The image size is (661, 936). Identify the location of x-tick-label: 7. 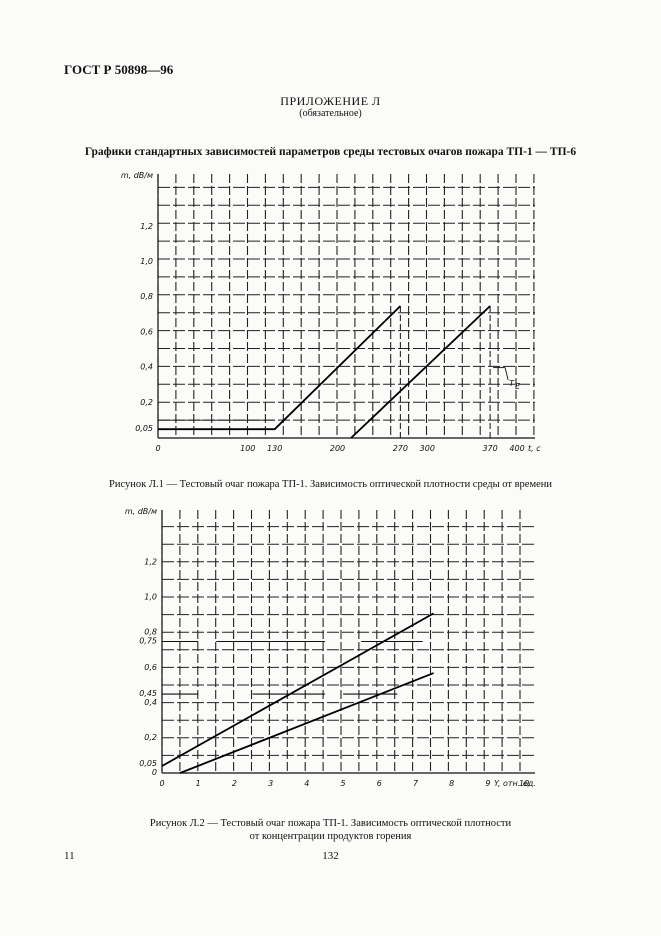
(416, 783).